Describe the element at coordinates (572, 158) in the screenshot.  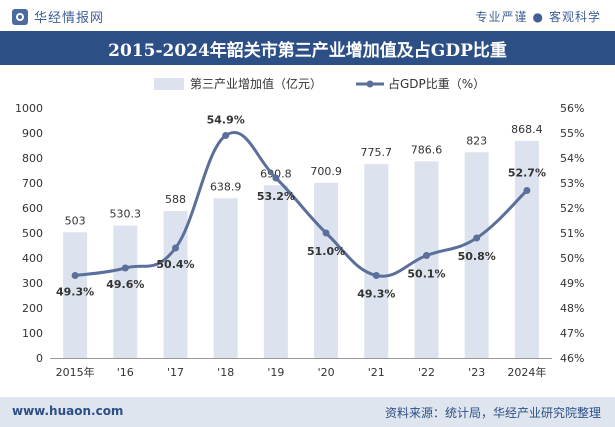
I see `right-tick-label: 54%` at that location.